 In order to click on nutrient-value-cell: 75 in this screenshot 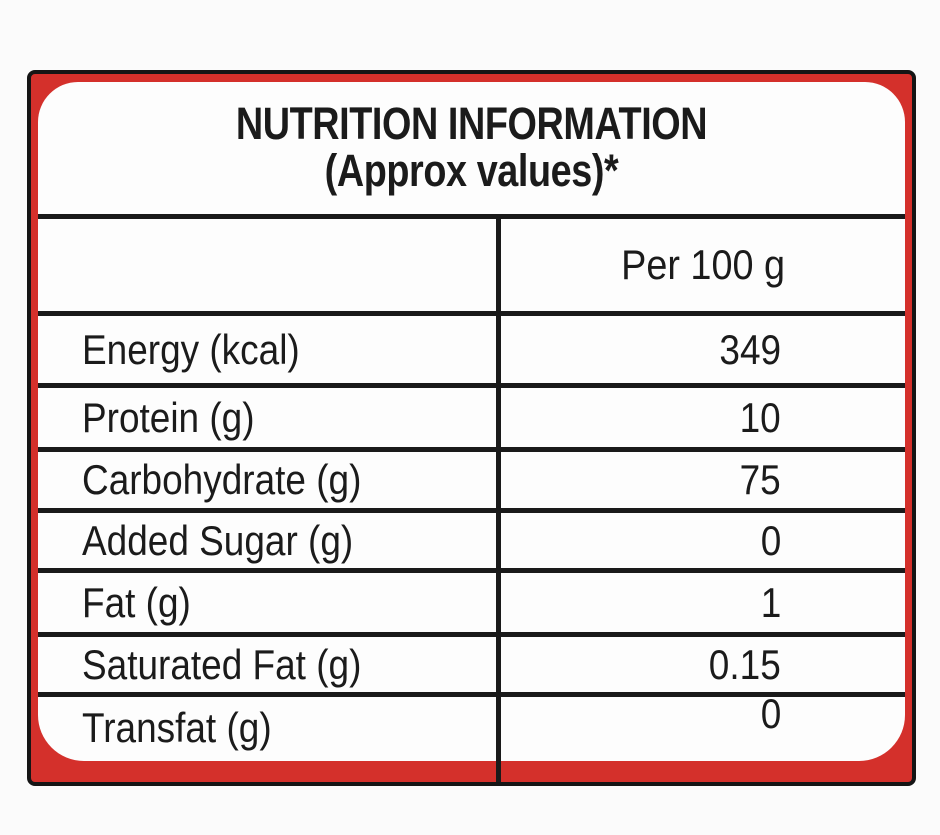, I will do `click(700, 480)`.